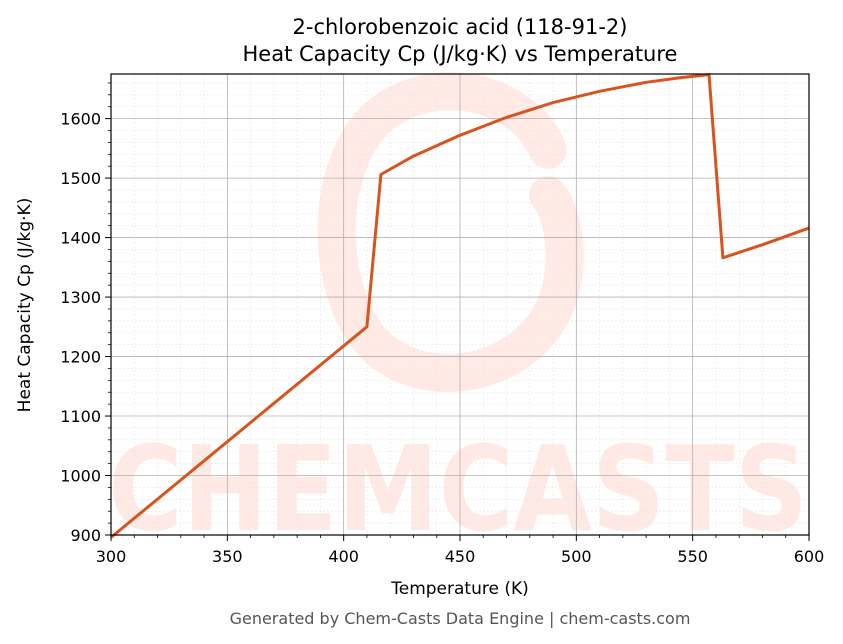  I want to click on y-tick-label: 1300, so click(80, 297).